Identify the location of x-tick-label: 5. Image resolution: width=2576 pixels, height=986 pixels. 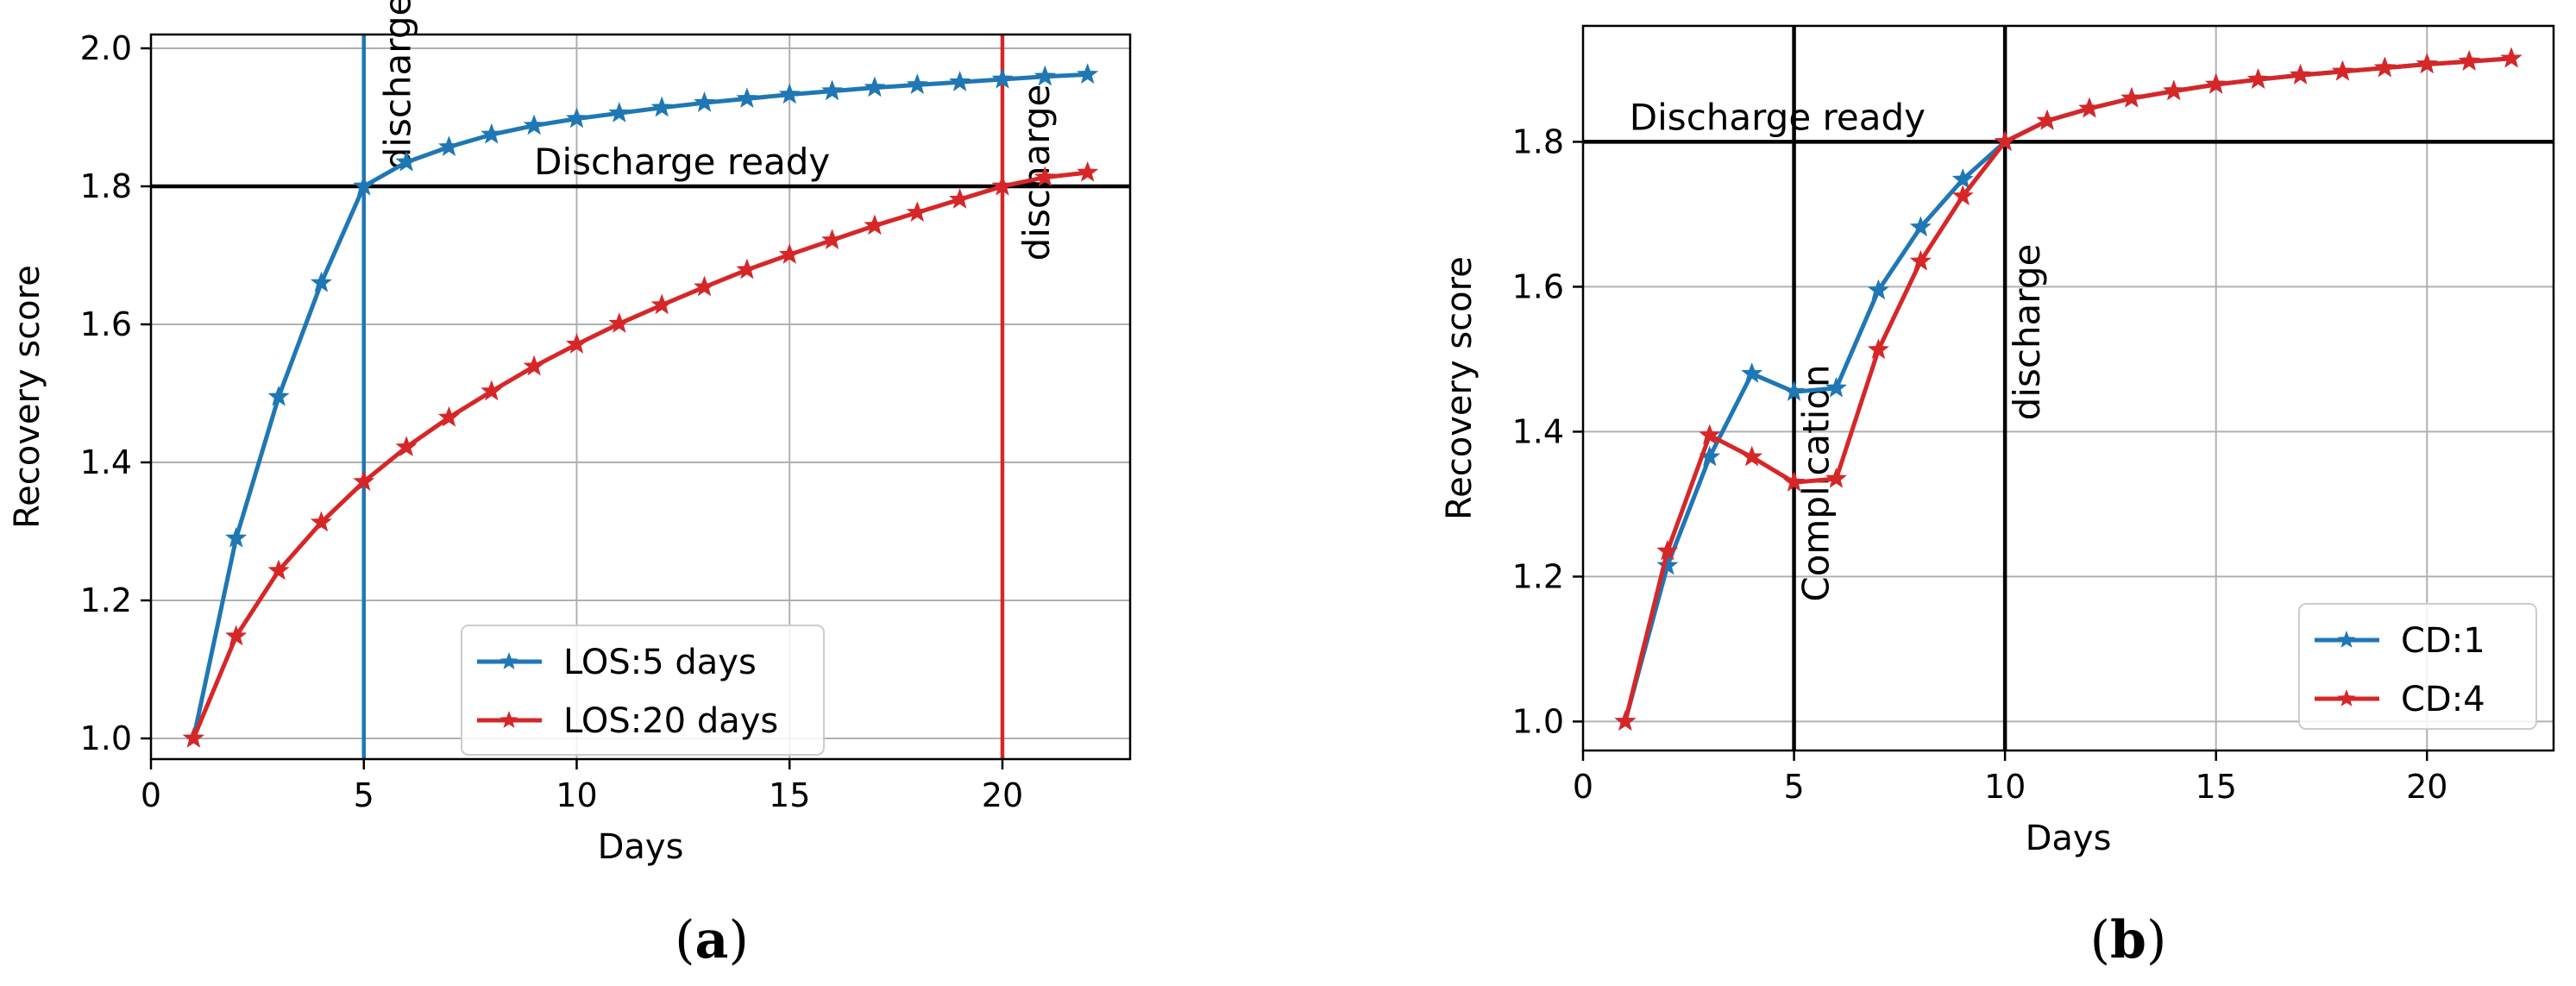
(364, 795).